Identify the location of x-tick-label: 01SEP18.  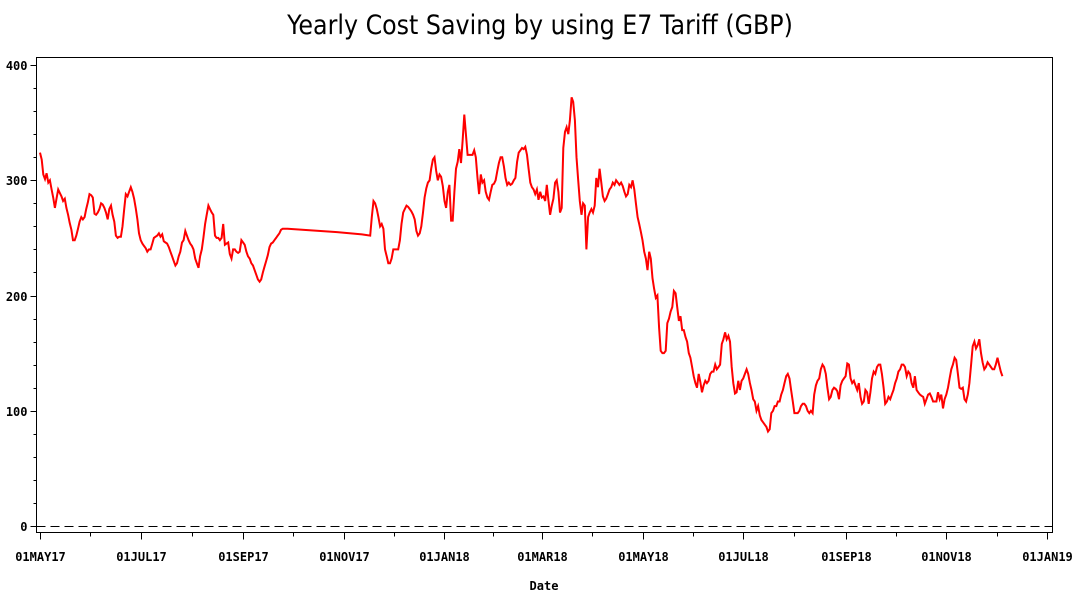
(846, 557).